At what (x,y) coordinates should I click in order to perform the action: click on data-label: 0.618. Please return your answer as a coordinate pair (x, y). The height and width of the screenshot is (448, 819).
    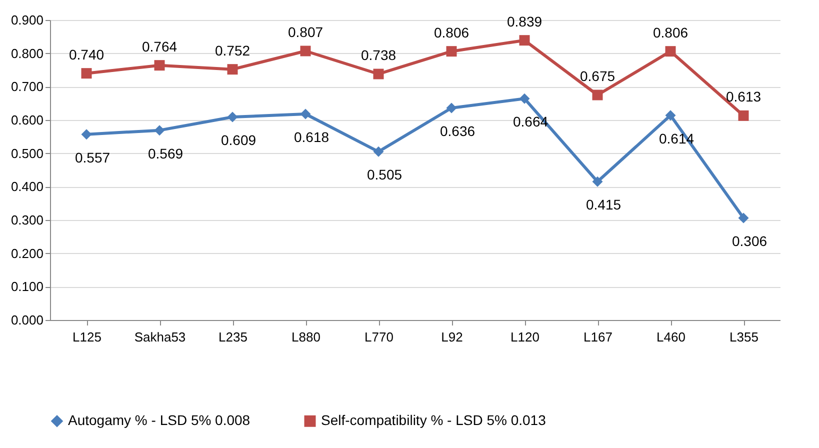
    Looking at the image, I should click on (312, 137).